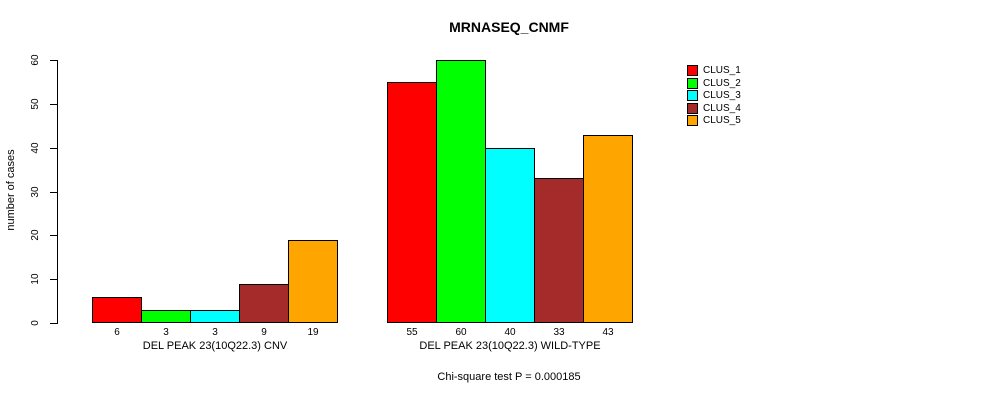  What do you see at coordinates (57, 192) in the screenshot?
I see `y-axis-line` at bounding box center [57, 192].